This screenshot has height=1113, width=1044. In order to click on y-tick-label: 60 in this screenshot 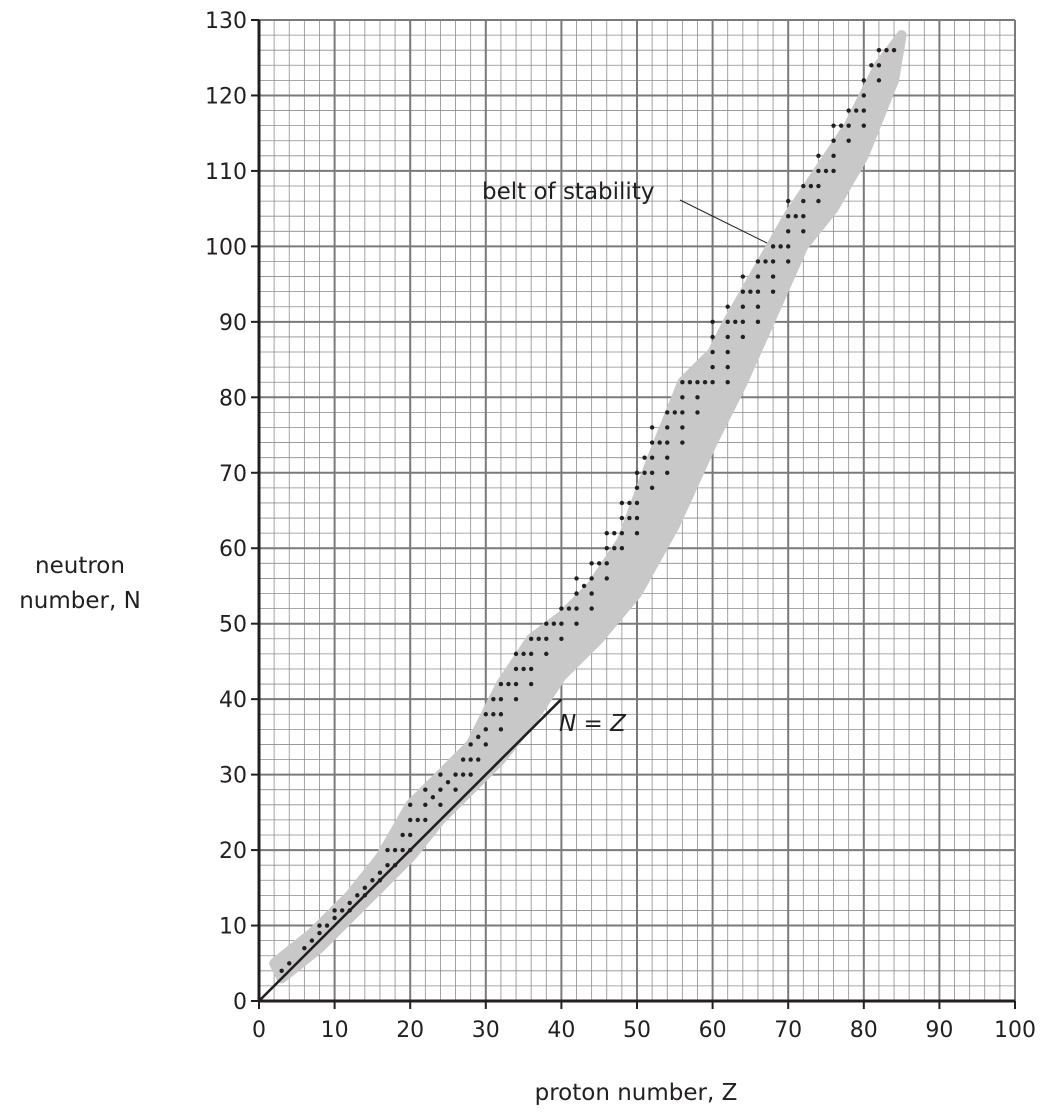, I will do `click(233, 549)`.